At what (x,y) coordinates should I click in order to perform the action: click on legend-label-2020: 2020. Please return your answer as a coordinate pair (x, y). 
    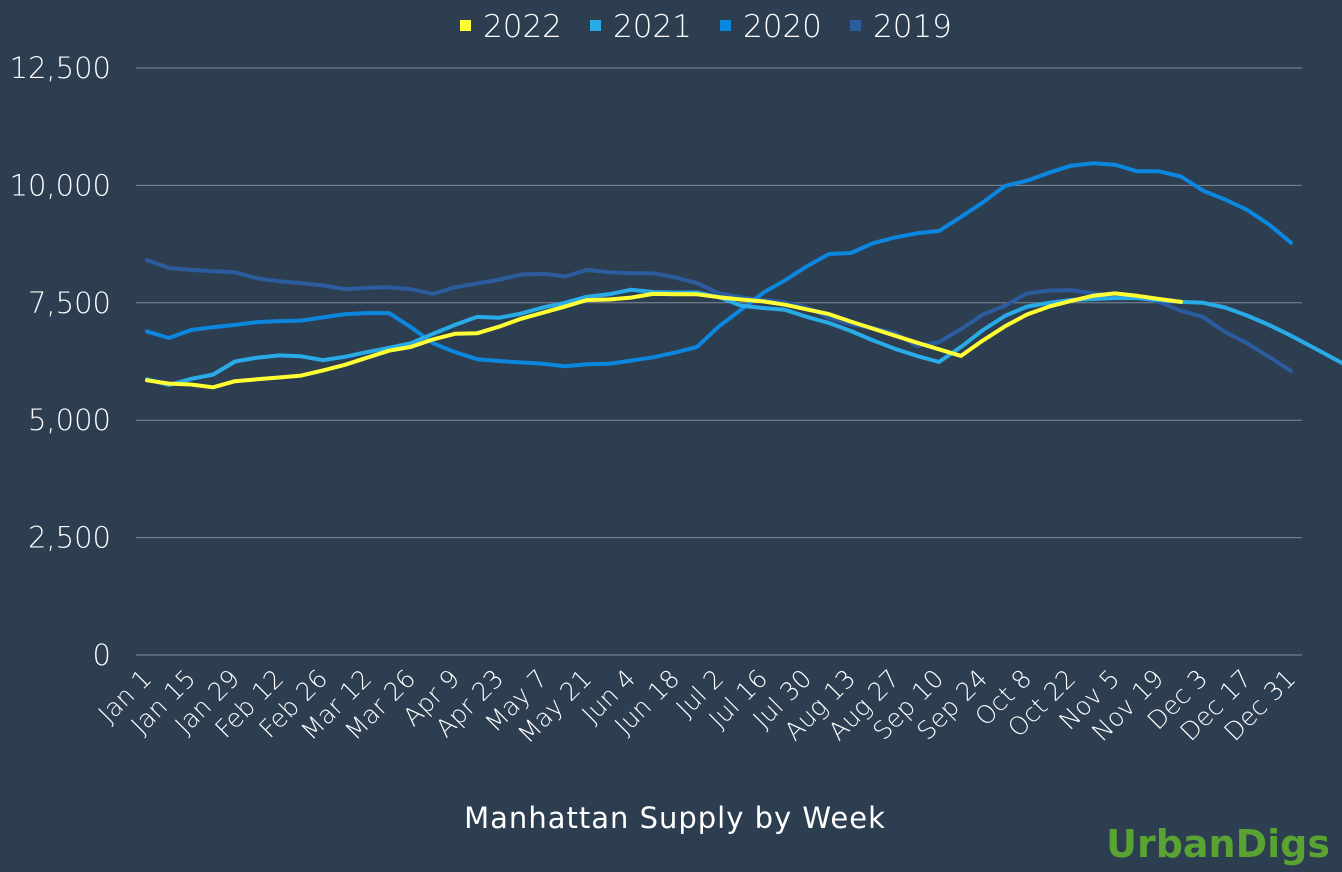
    Looking at the image, I should click on (782, 27).